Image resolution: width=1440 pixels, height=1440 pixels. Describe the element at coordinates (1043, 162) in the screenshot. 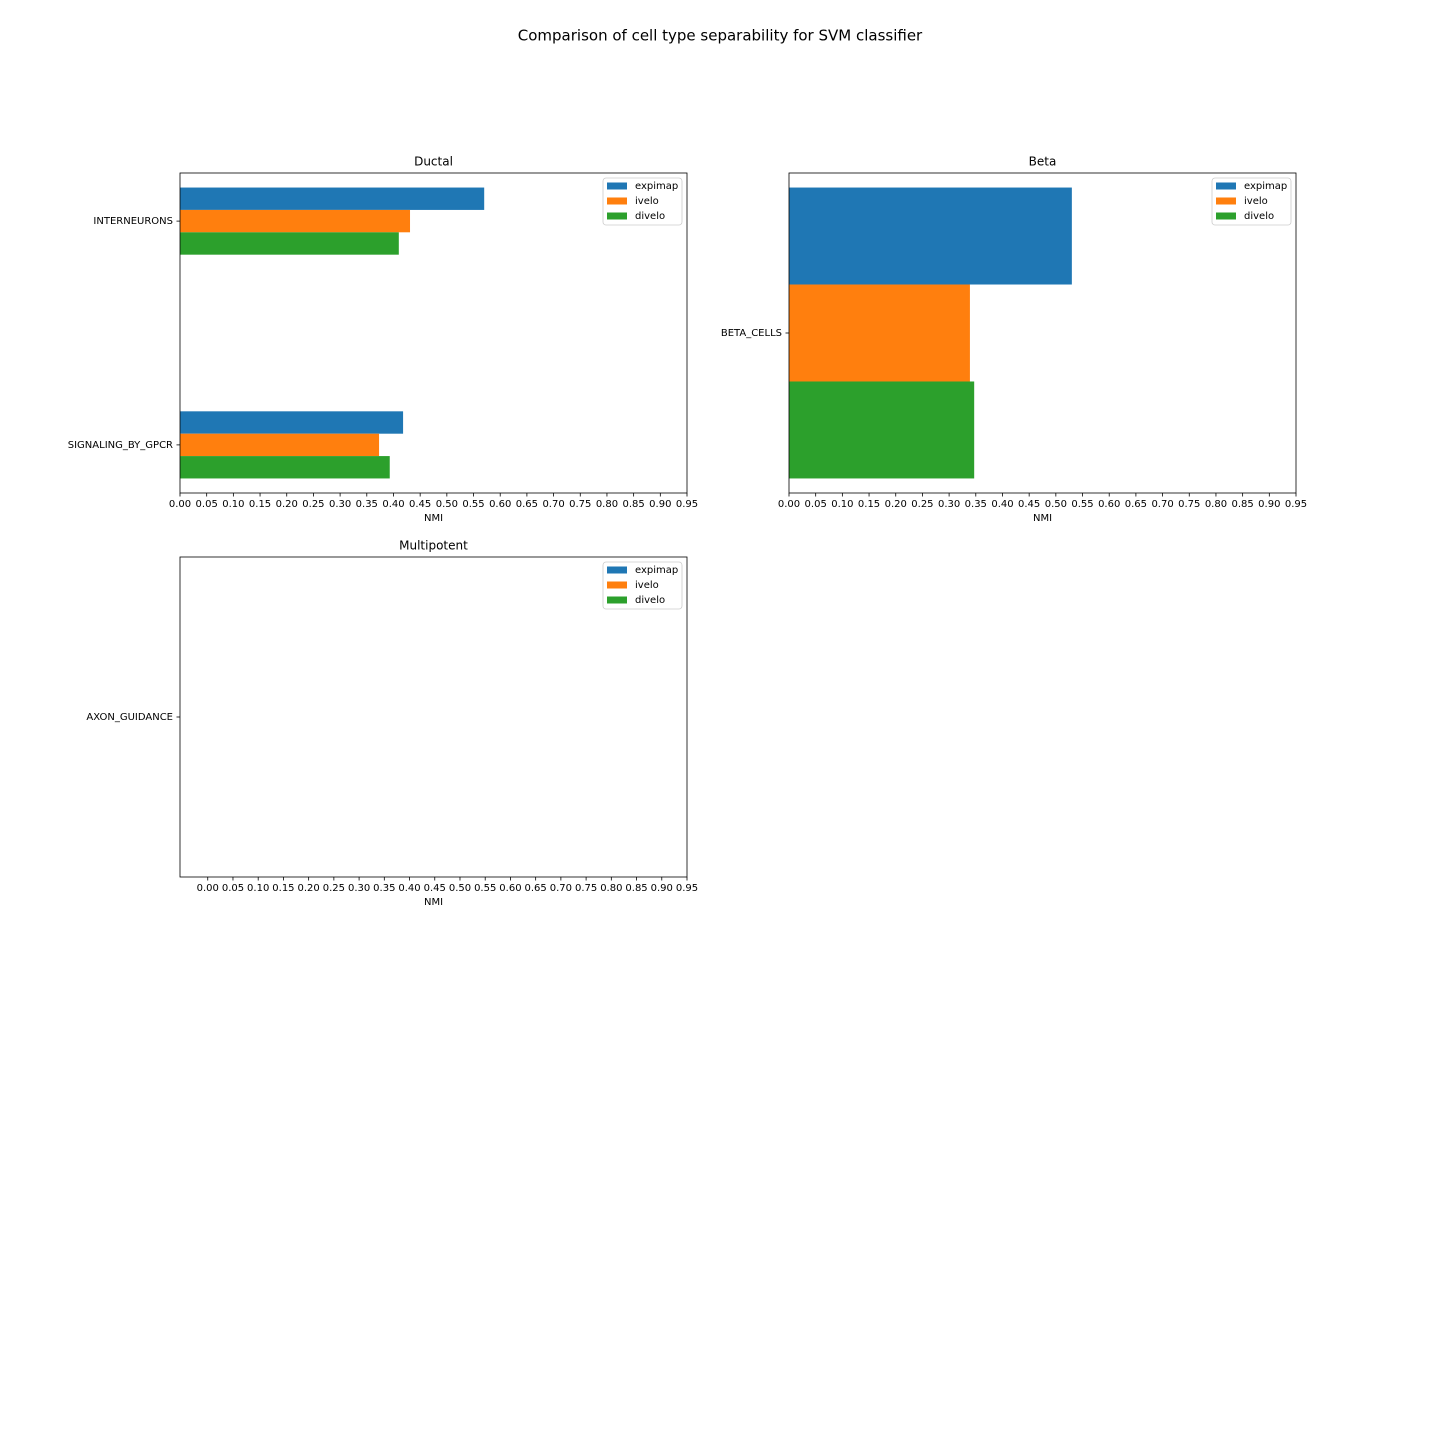

I see `subplot-title: Beta` at that location.